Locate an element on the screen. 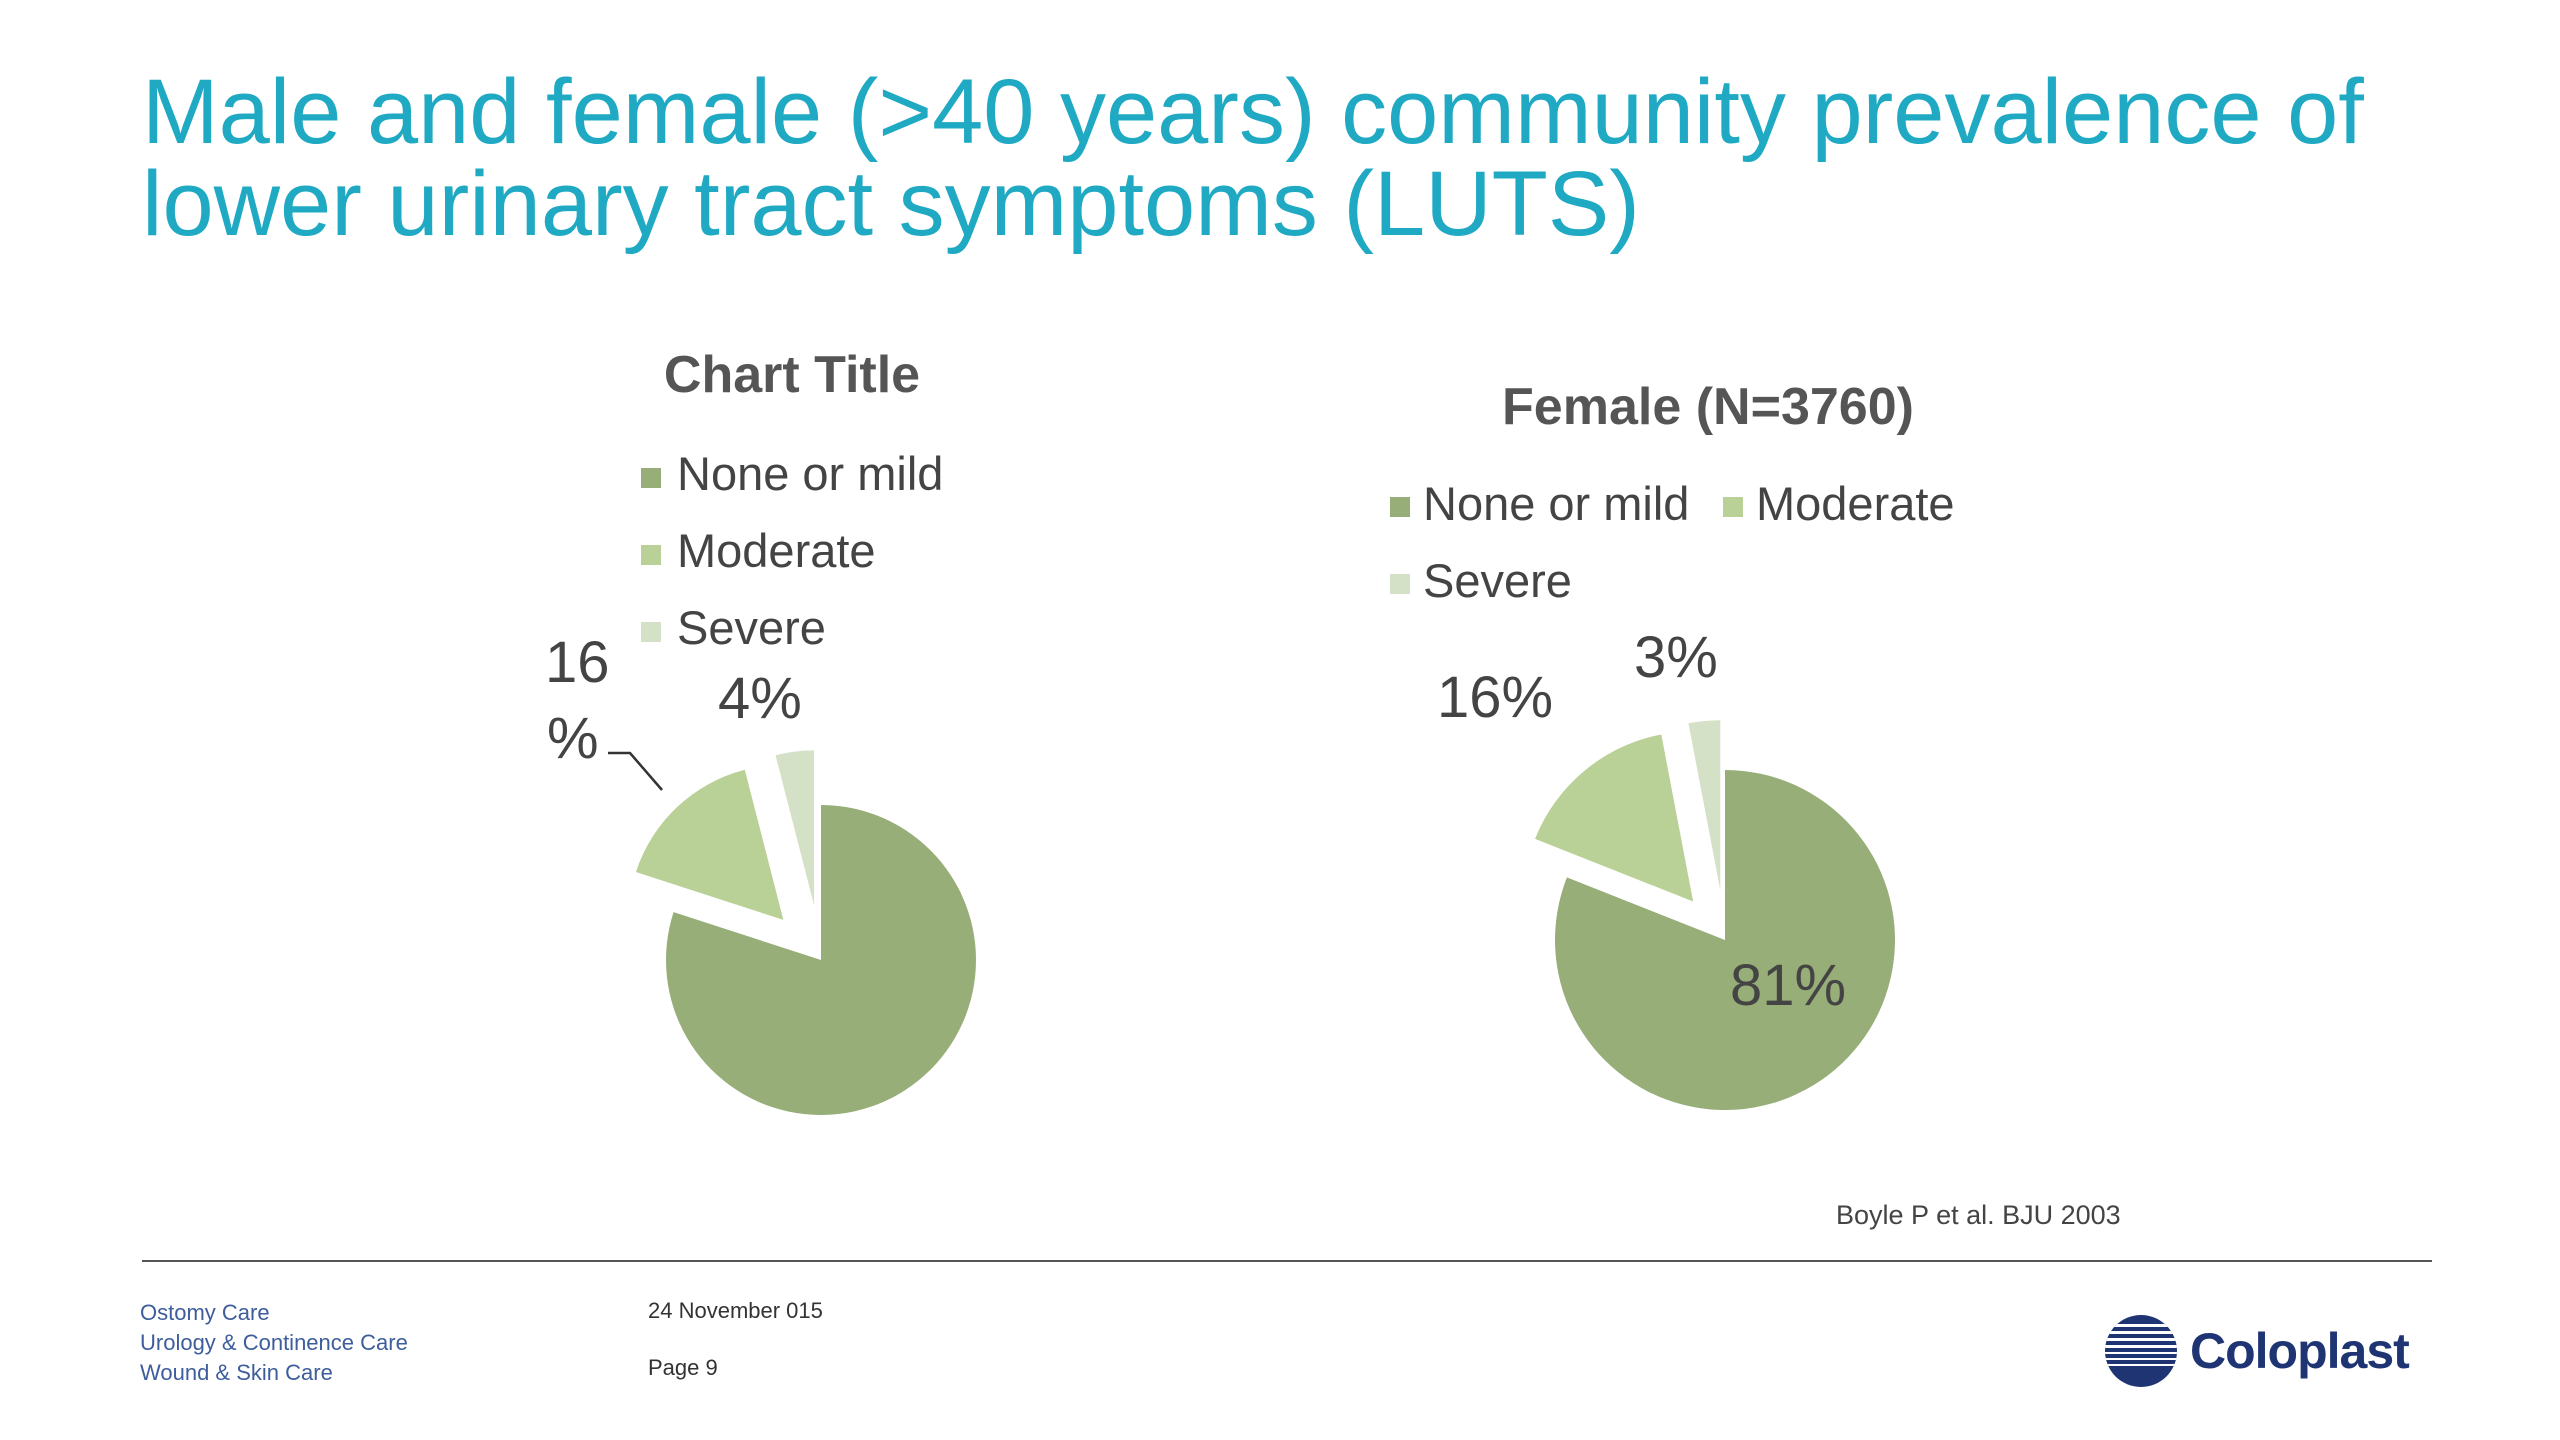  footer-page-number: Page 9 is located at coordinates (683, 1367).